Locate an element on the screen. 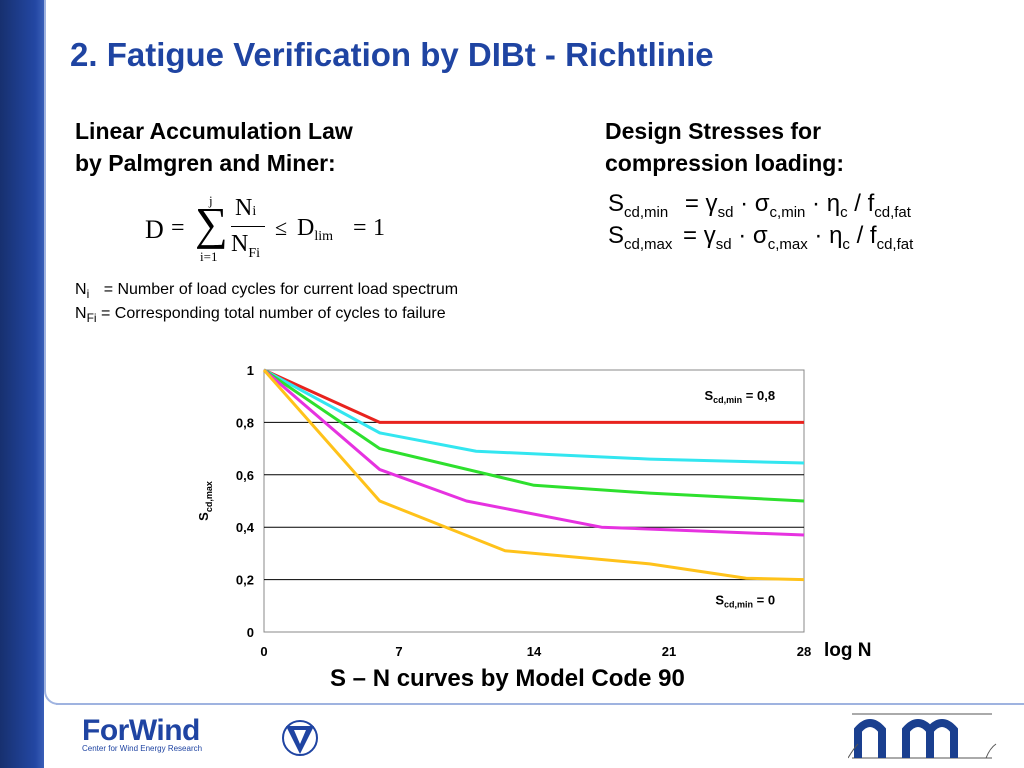 Image resolution: width=1024 pixels, height=768 pixels. numerator-n: N is located at coordinates (244, 208).